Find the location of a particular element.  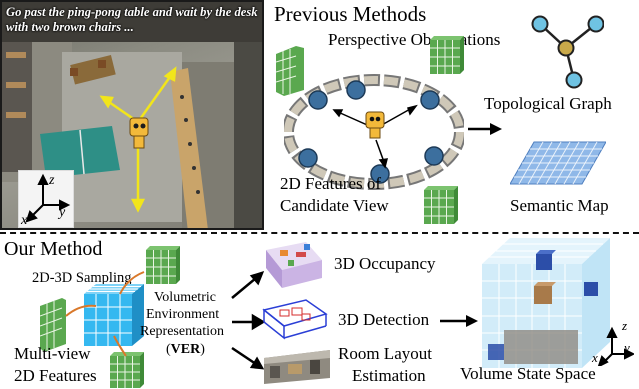

occupancy-label: 3D Occupancy is located at coordinates (385, 263).